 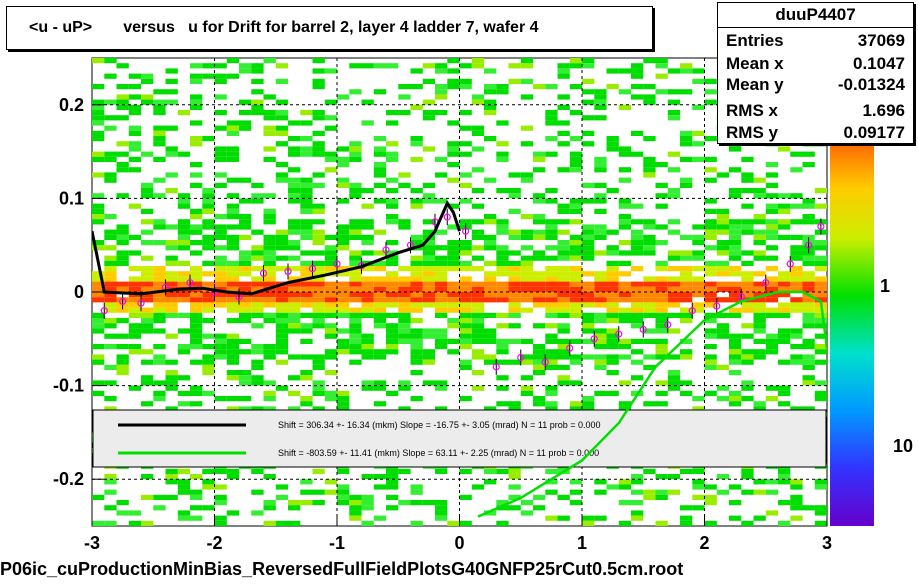 What do you see at coordinates (755, 63) in the screenshot?
I see `stats-key: Mean x` at bounding box center [755, 63].